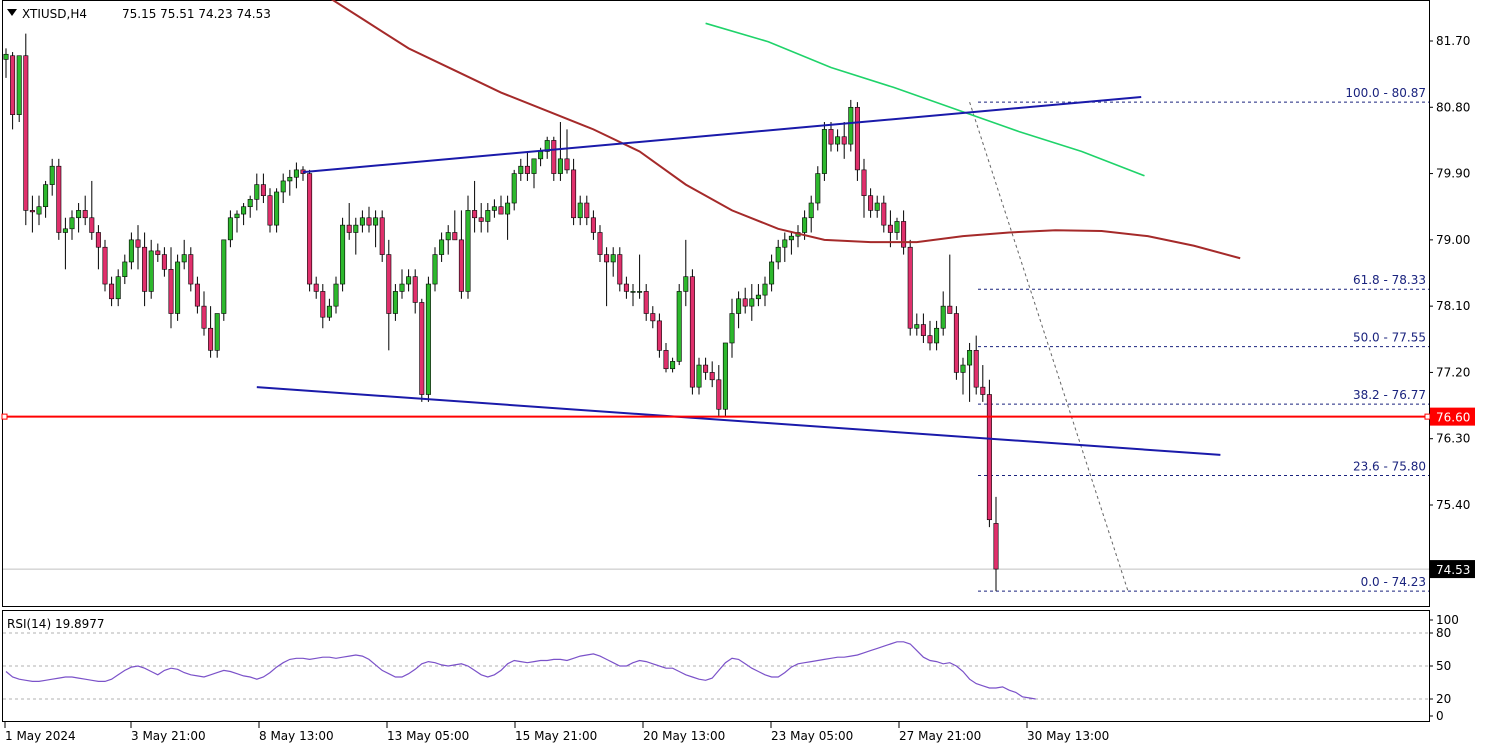 This screenshot has width=1485, height=749. What do you see at coordinates (1447, 620) in the screenshot?
I see `rsi-tick-label: 100` at bounding box center [1447, 620].